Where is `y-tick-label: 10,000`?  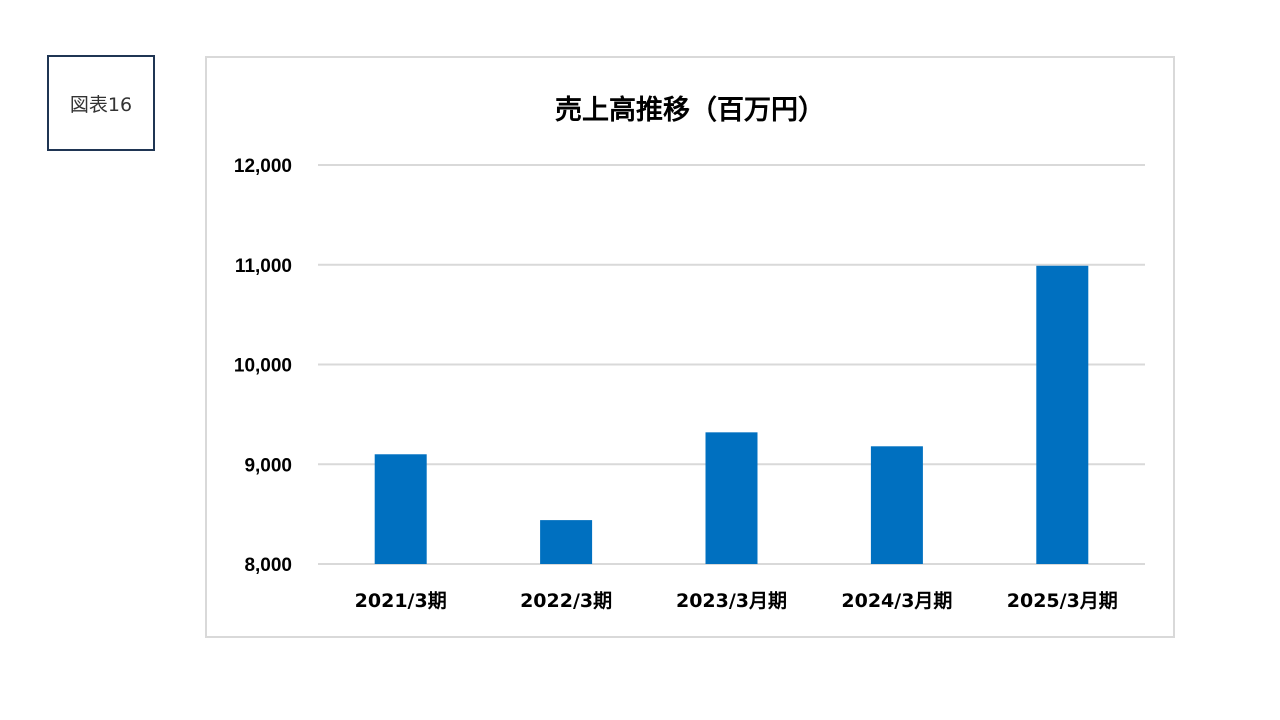
y-tick-label: 10,000 is located at coordinates (263, 366).